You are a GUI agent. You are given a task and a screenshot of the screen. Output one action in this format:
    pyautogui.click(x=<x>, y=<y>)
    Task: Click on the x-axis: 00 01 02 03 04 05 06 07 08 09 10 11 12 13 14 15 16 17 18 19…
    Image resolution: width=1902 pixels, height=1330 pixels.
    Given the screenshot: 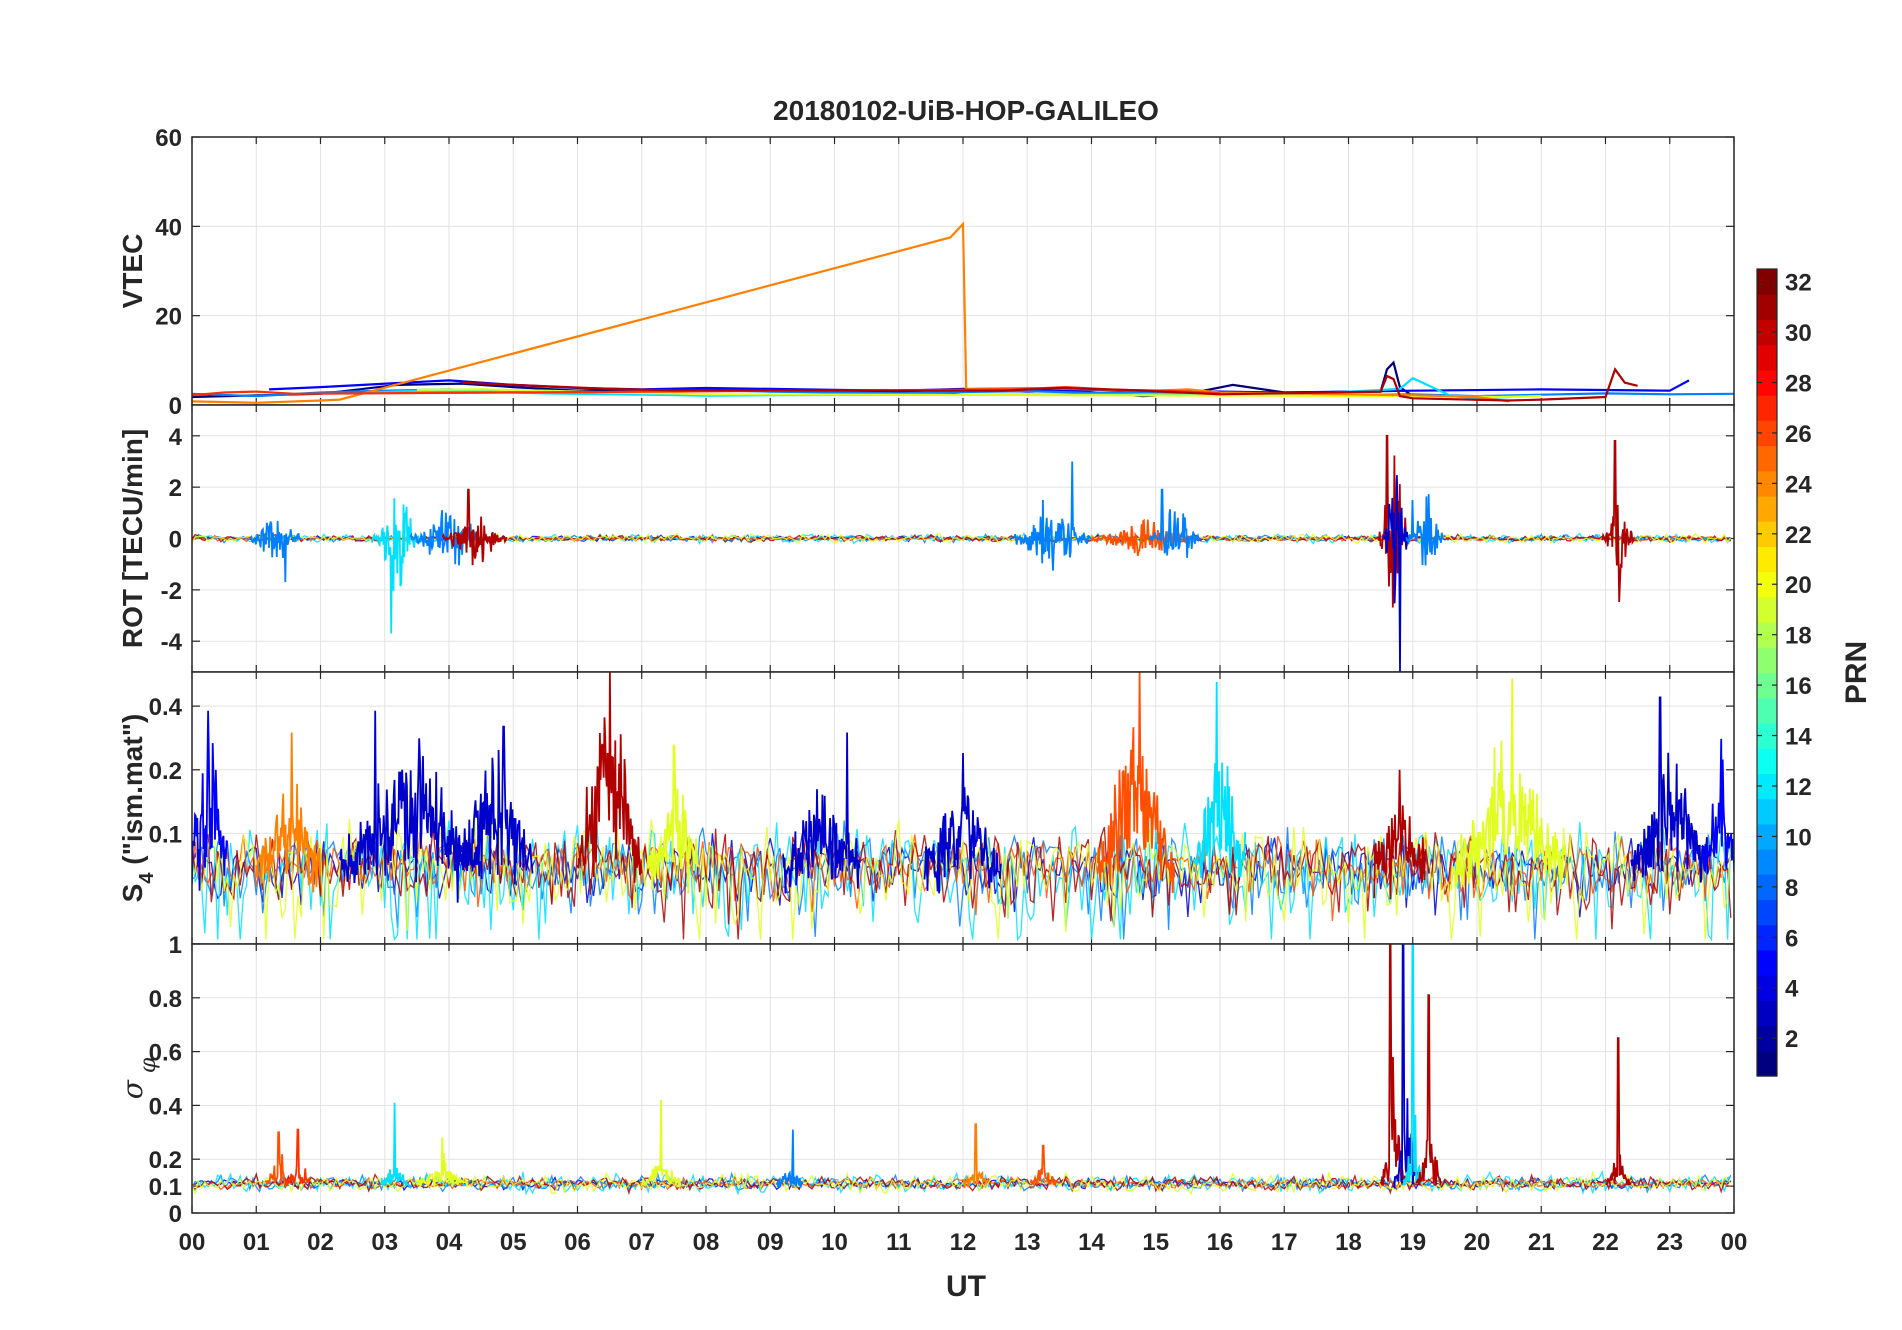 What is the action you would take?
    pyautogui.click(x=963, y=1242)
    